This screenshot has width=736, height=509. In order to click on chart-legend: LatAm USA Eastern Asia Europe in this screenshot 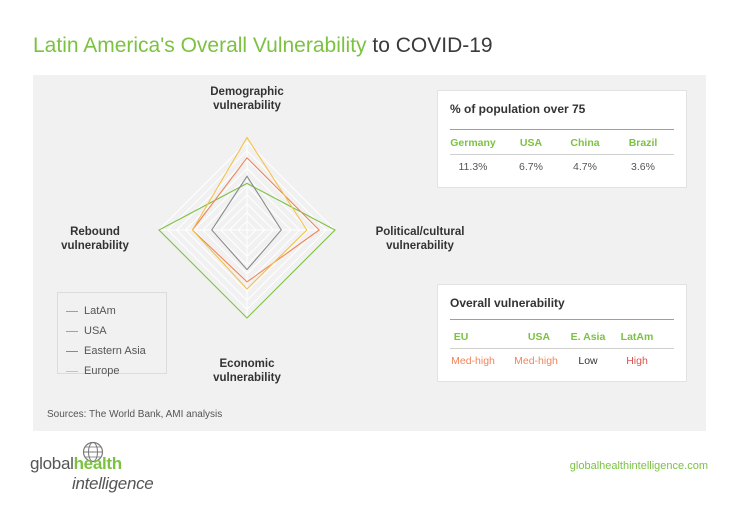, I will do `click(112, 334)`.